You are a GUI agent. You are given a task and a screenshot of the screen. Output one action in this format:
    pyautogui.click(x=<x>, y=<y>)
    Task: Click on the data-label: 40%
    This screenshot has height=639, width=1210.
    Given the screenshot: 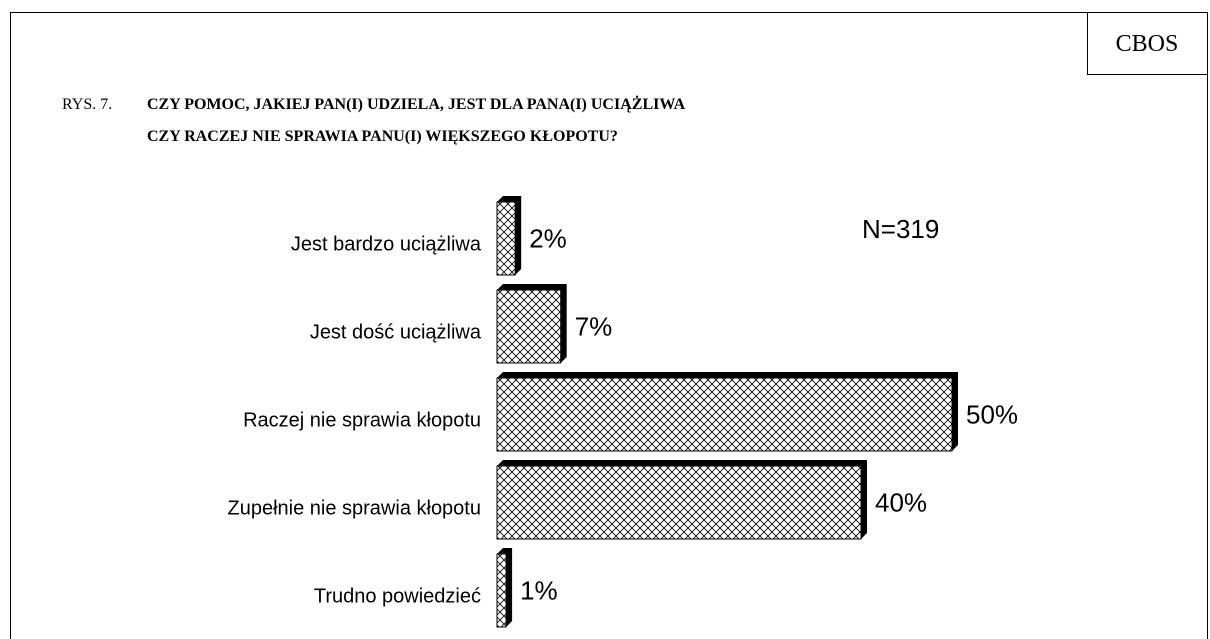 What is the action you would take?
    pyautogui.click(x=901, y=503)
    